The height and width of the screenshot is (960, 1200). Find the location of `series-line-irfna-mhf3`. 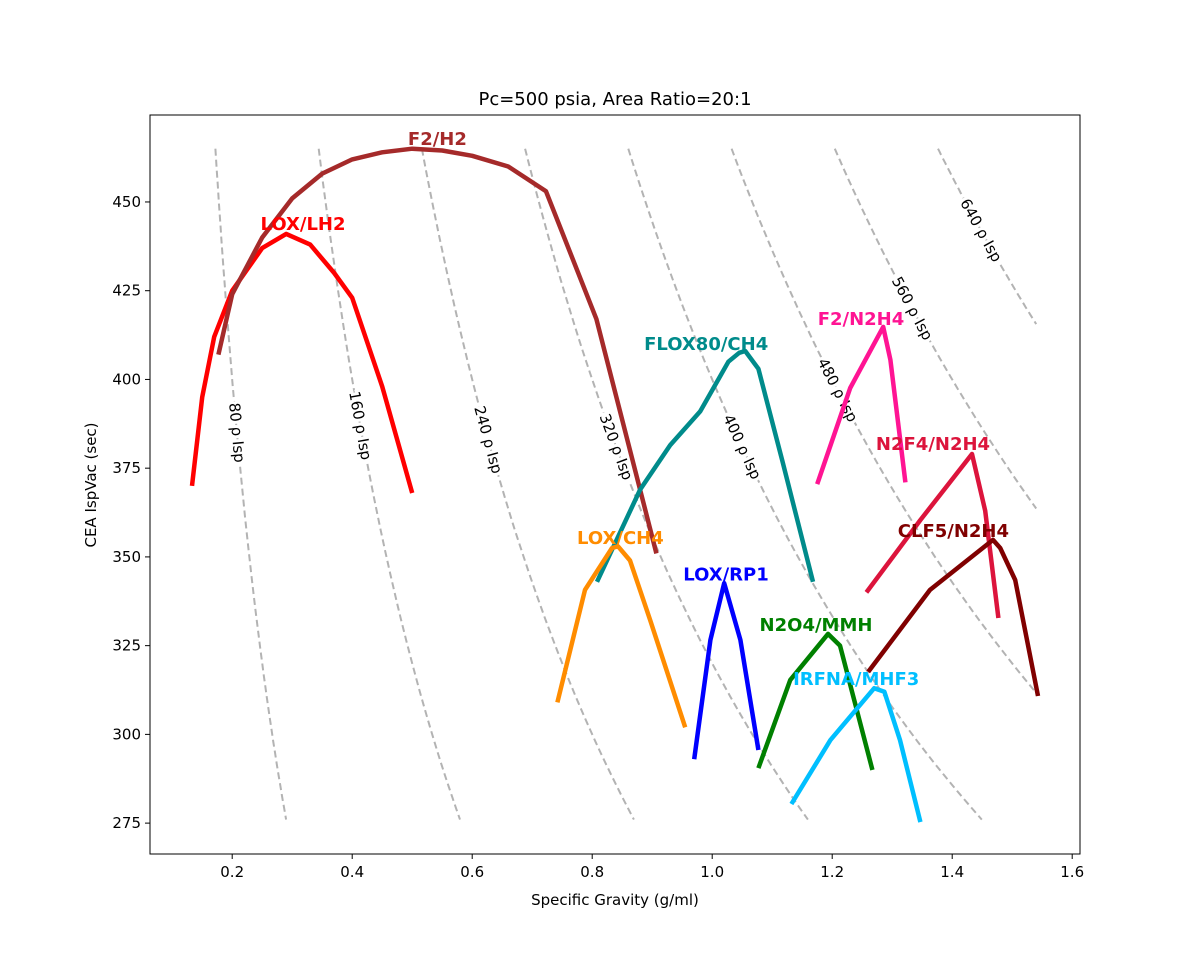

series-line-irfna-mhf3 is located at coordinates (856, 754).